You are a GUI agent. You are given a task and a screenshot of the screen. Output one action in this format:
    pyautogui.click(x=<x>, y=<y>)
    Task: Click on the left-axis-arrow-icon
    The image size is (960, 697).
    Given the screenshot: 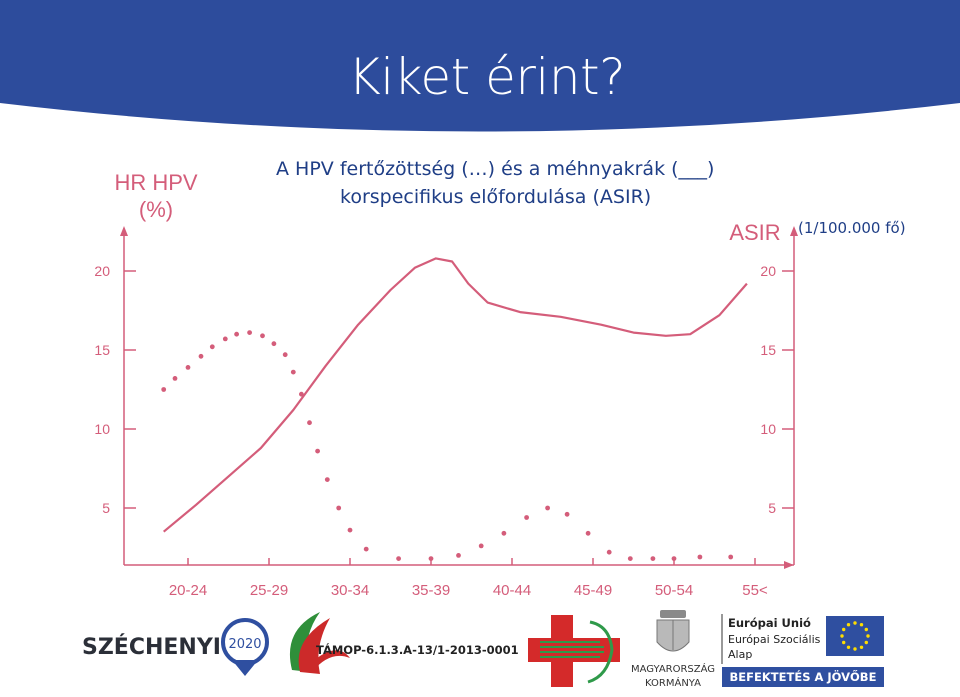 What is the action you would take?
    pyautogui.click(x=124, y=231)
    